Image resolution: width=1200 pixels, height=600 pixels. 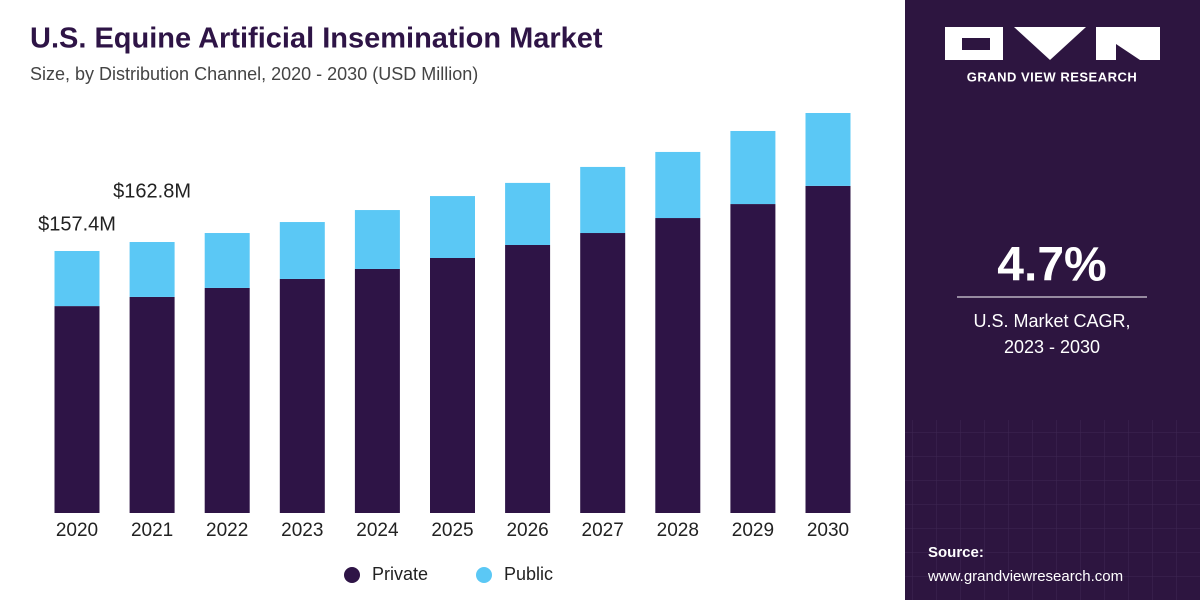 I want to click on x-tick-label: 2022, so click(x=227, y=530).